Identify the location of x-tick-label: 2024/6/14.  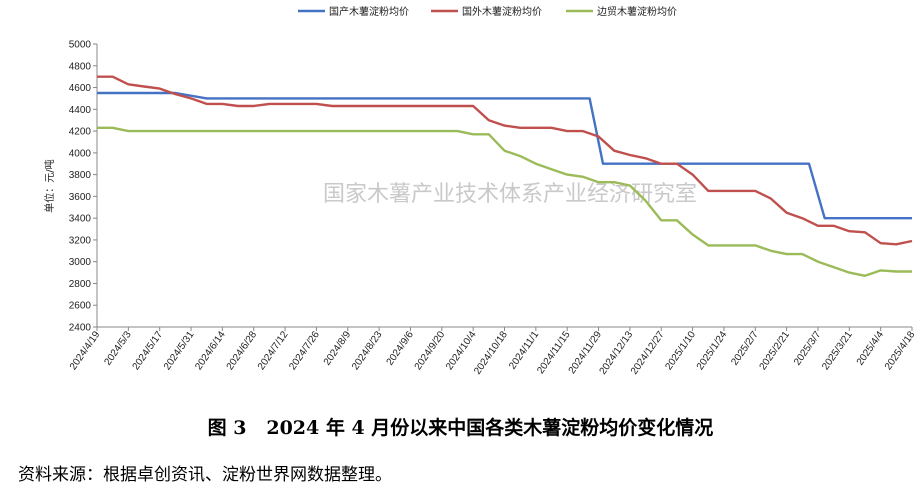
(210, 350).